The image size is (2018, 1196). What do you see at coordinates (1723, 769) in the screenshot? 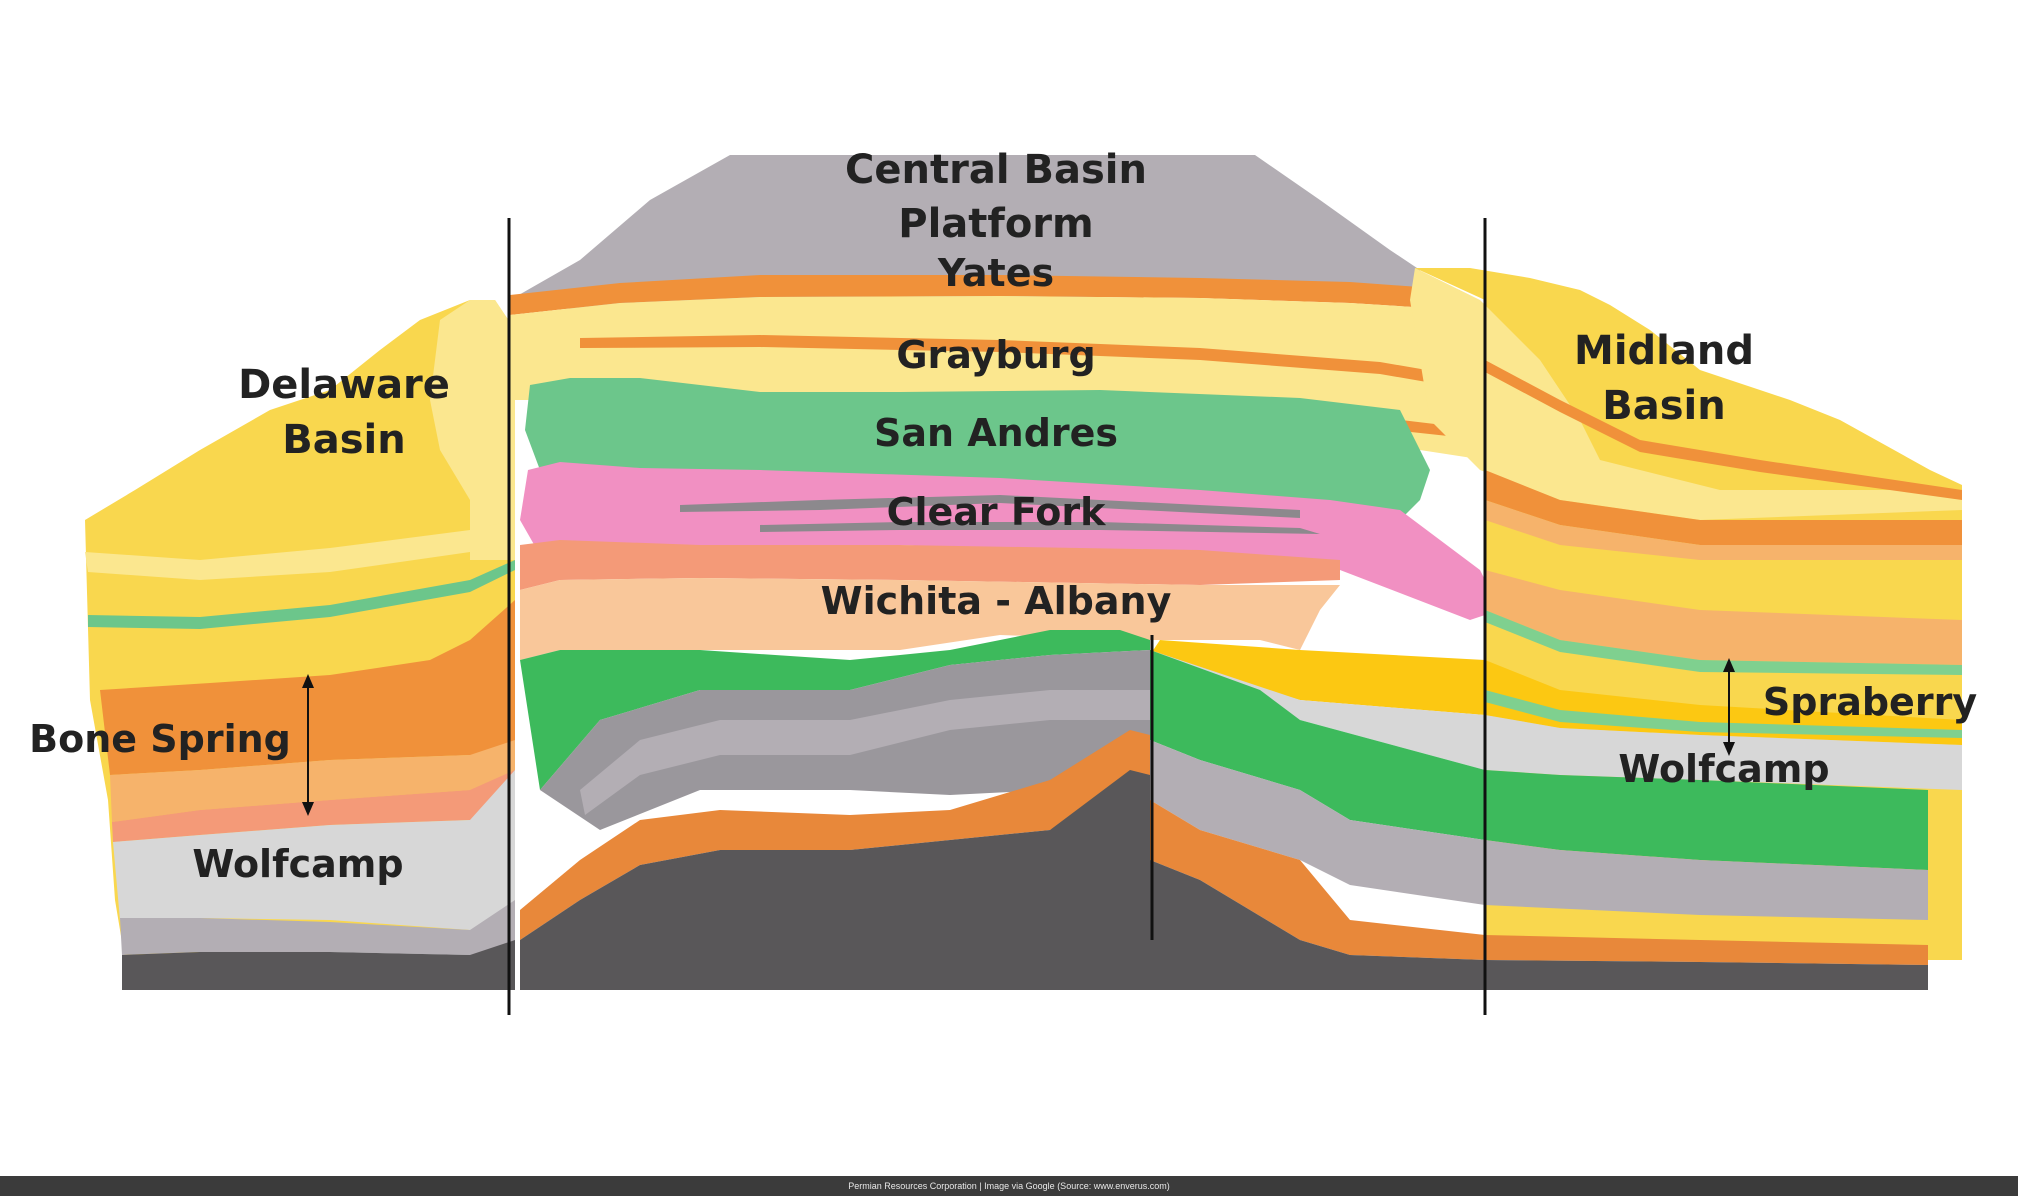
I see `wolfcamp-right-label: Wolfcamp` at bounding box center [1723, 769].